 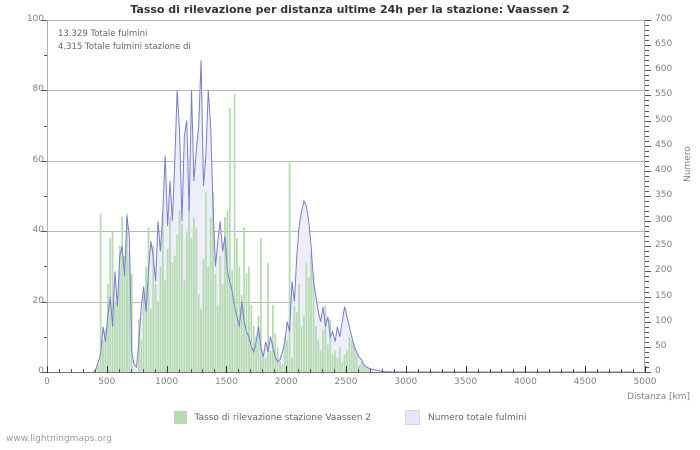 I want to click on y-right-tick-label-0: 0, so click(x=658, y=371).